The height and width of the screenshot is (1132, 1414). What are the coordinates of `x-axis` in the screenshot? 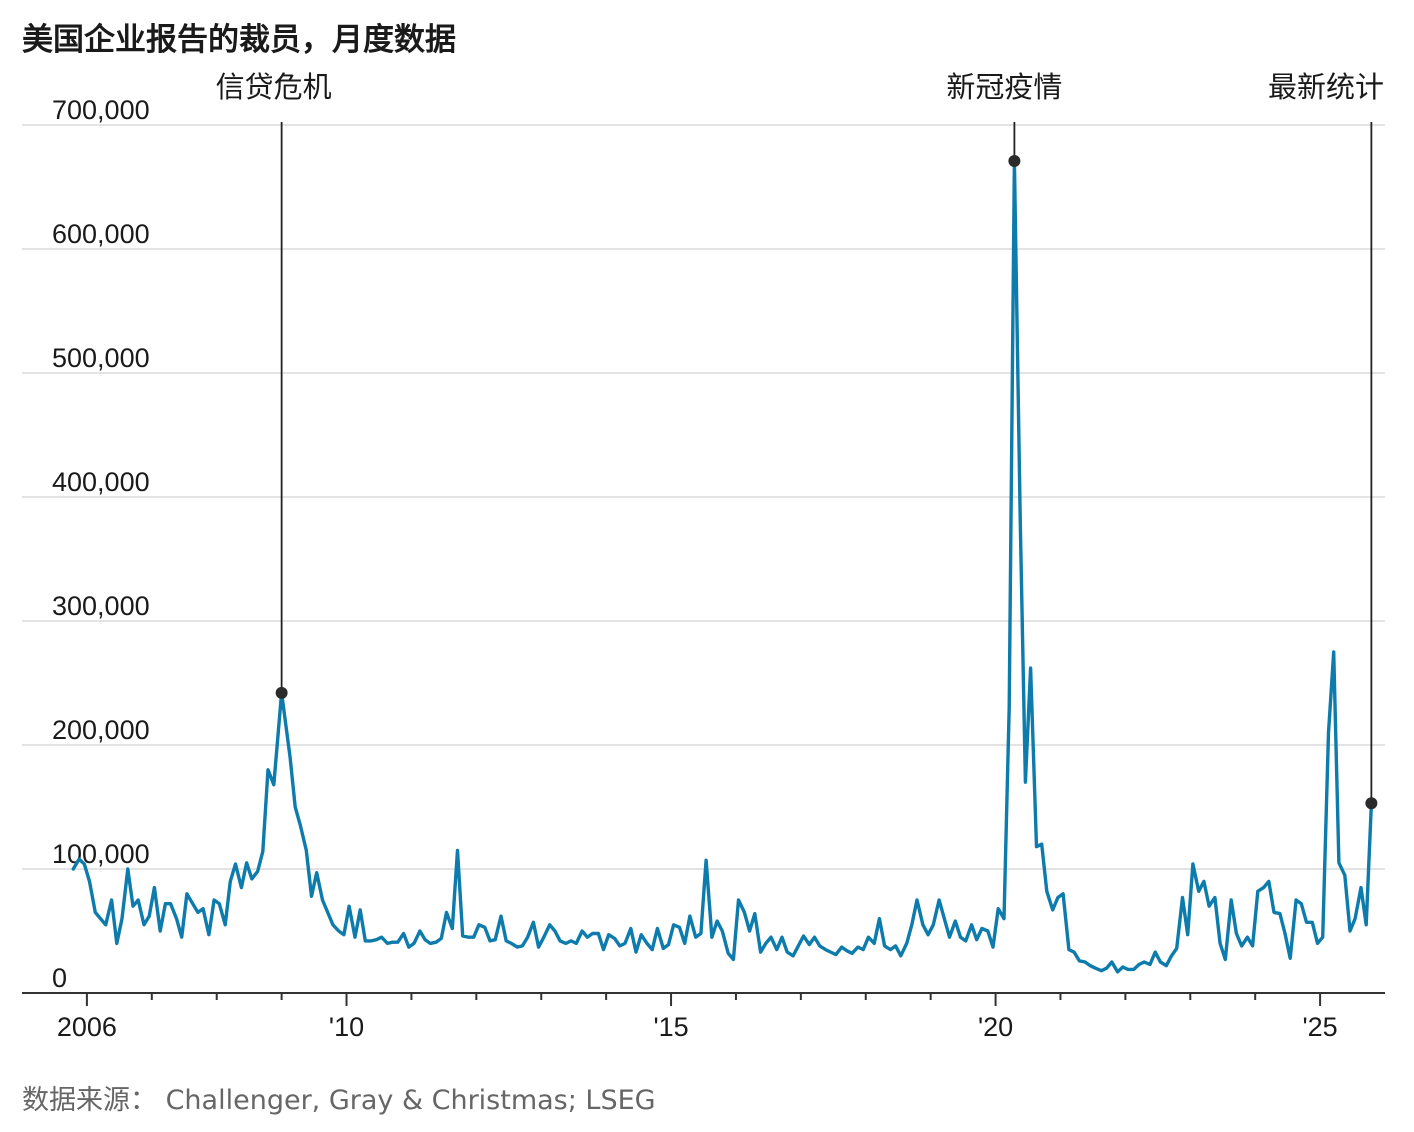 It's located at (703, 999).